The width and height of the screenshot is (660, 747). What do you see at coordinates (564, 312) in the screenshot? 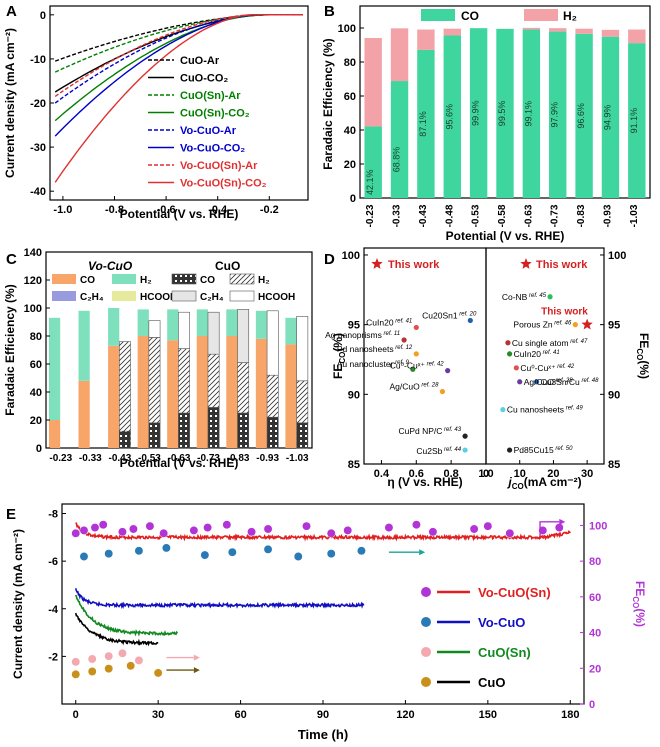
I see `d-this-work-label-right: This work` at bounding box center [564, 312].